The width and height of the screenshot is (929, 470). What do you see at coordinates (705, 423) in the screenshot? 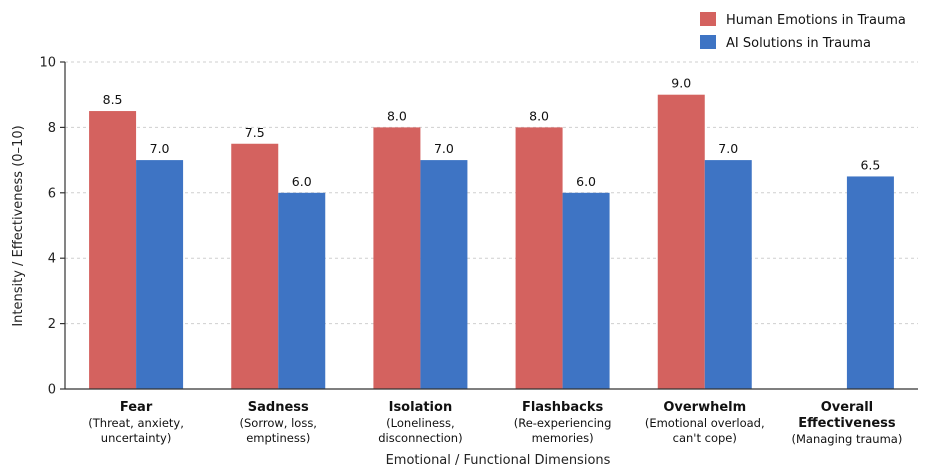
I see `category-subtitle: (Emotional overload,` at bounding box center [705, 423].